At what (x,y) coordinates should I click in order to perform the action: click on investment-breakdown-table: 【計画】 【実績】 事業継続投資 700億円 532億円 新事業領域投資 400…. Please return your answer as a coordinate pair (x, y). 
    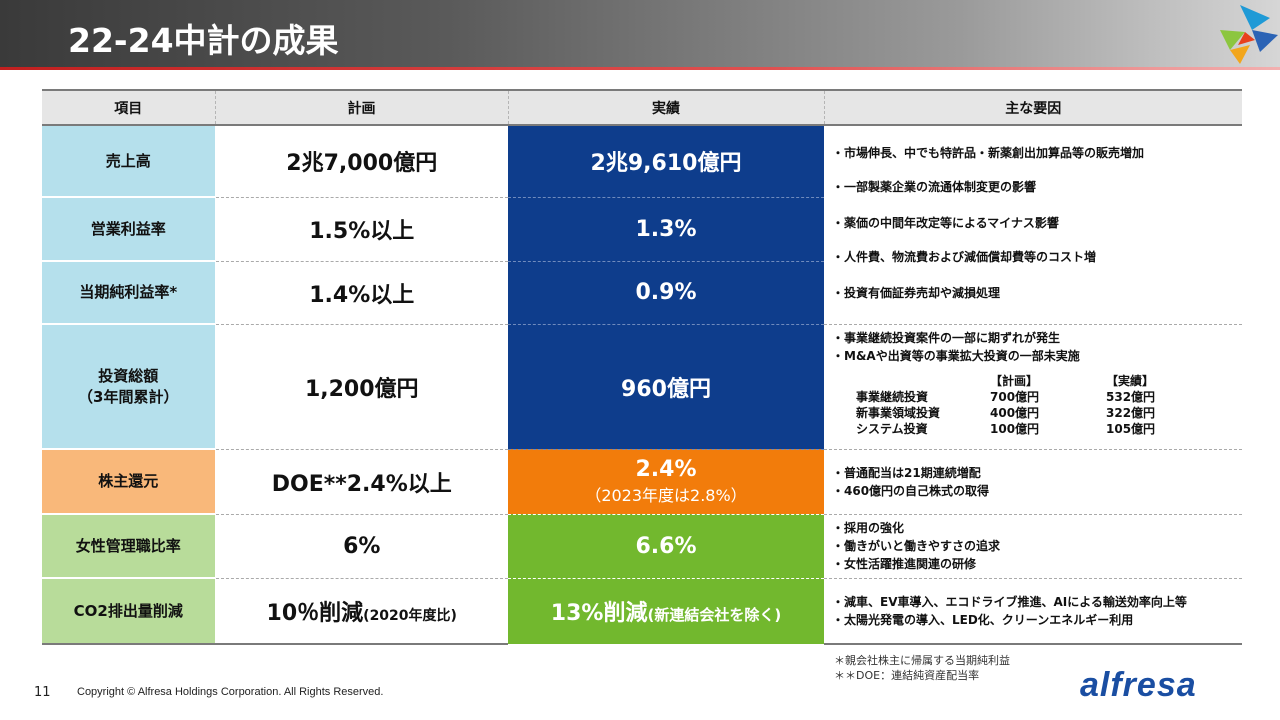
    Looking at the image, I should click on (1005, 405).